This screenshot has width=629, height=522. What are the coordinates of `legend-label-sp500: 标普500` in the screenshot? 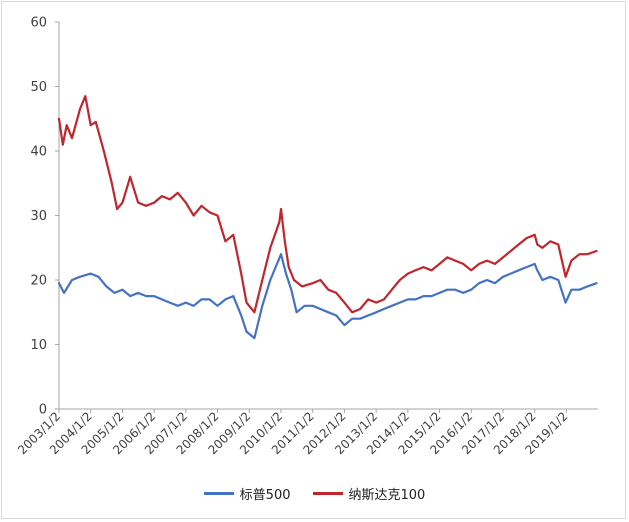 It's located at (265, 495).